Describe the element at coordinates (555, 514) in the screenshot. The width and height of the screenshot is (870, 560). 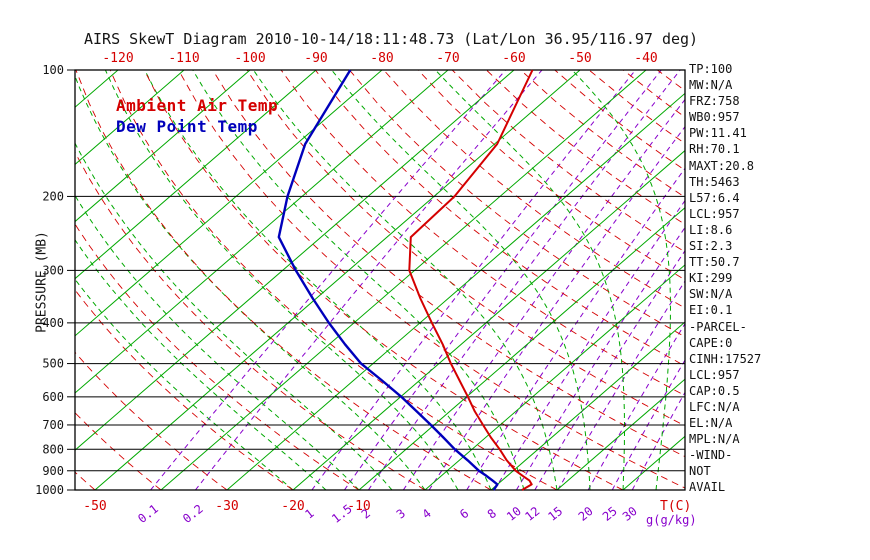
I see `mixing-ratio-label: 15` at that location.